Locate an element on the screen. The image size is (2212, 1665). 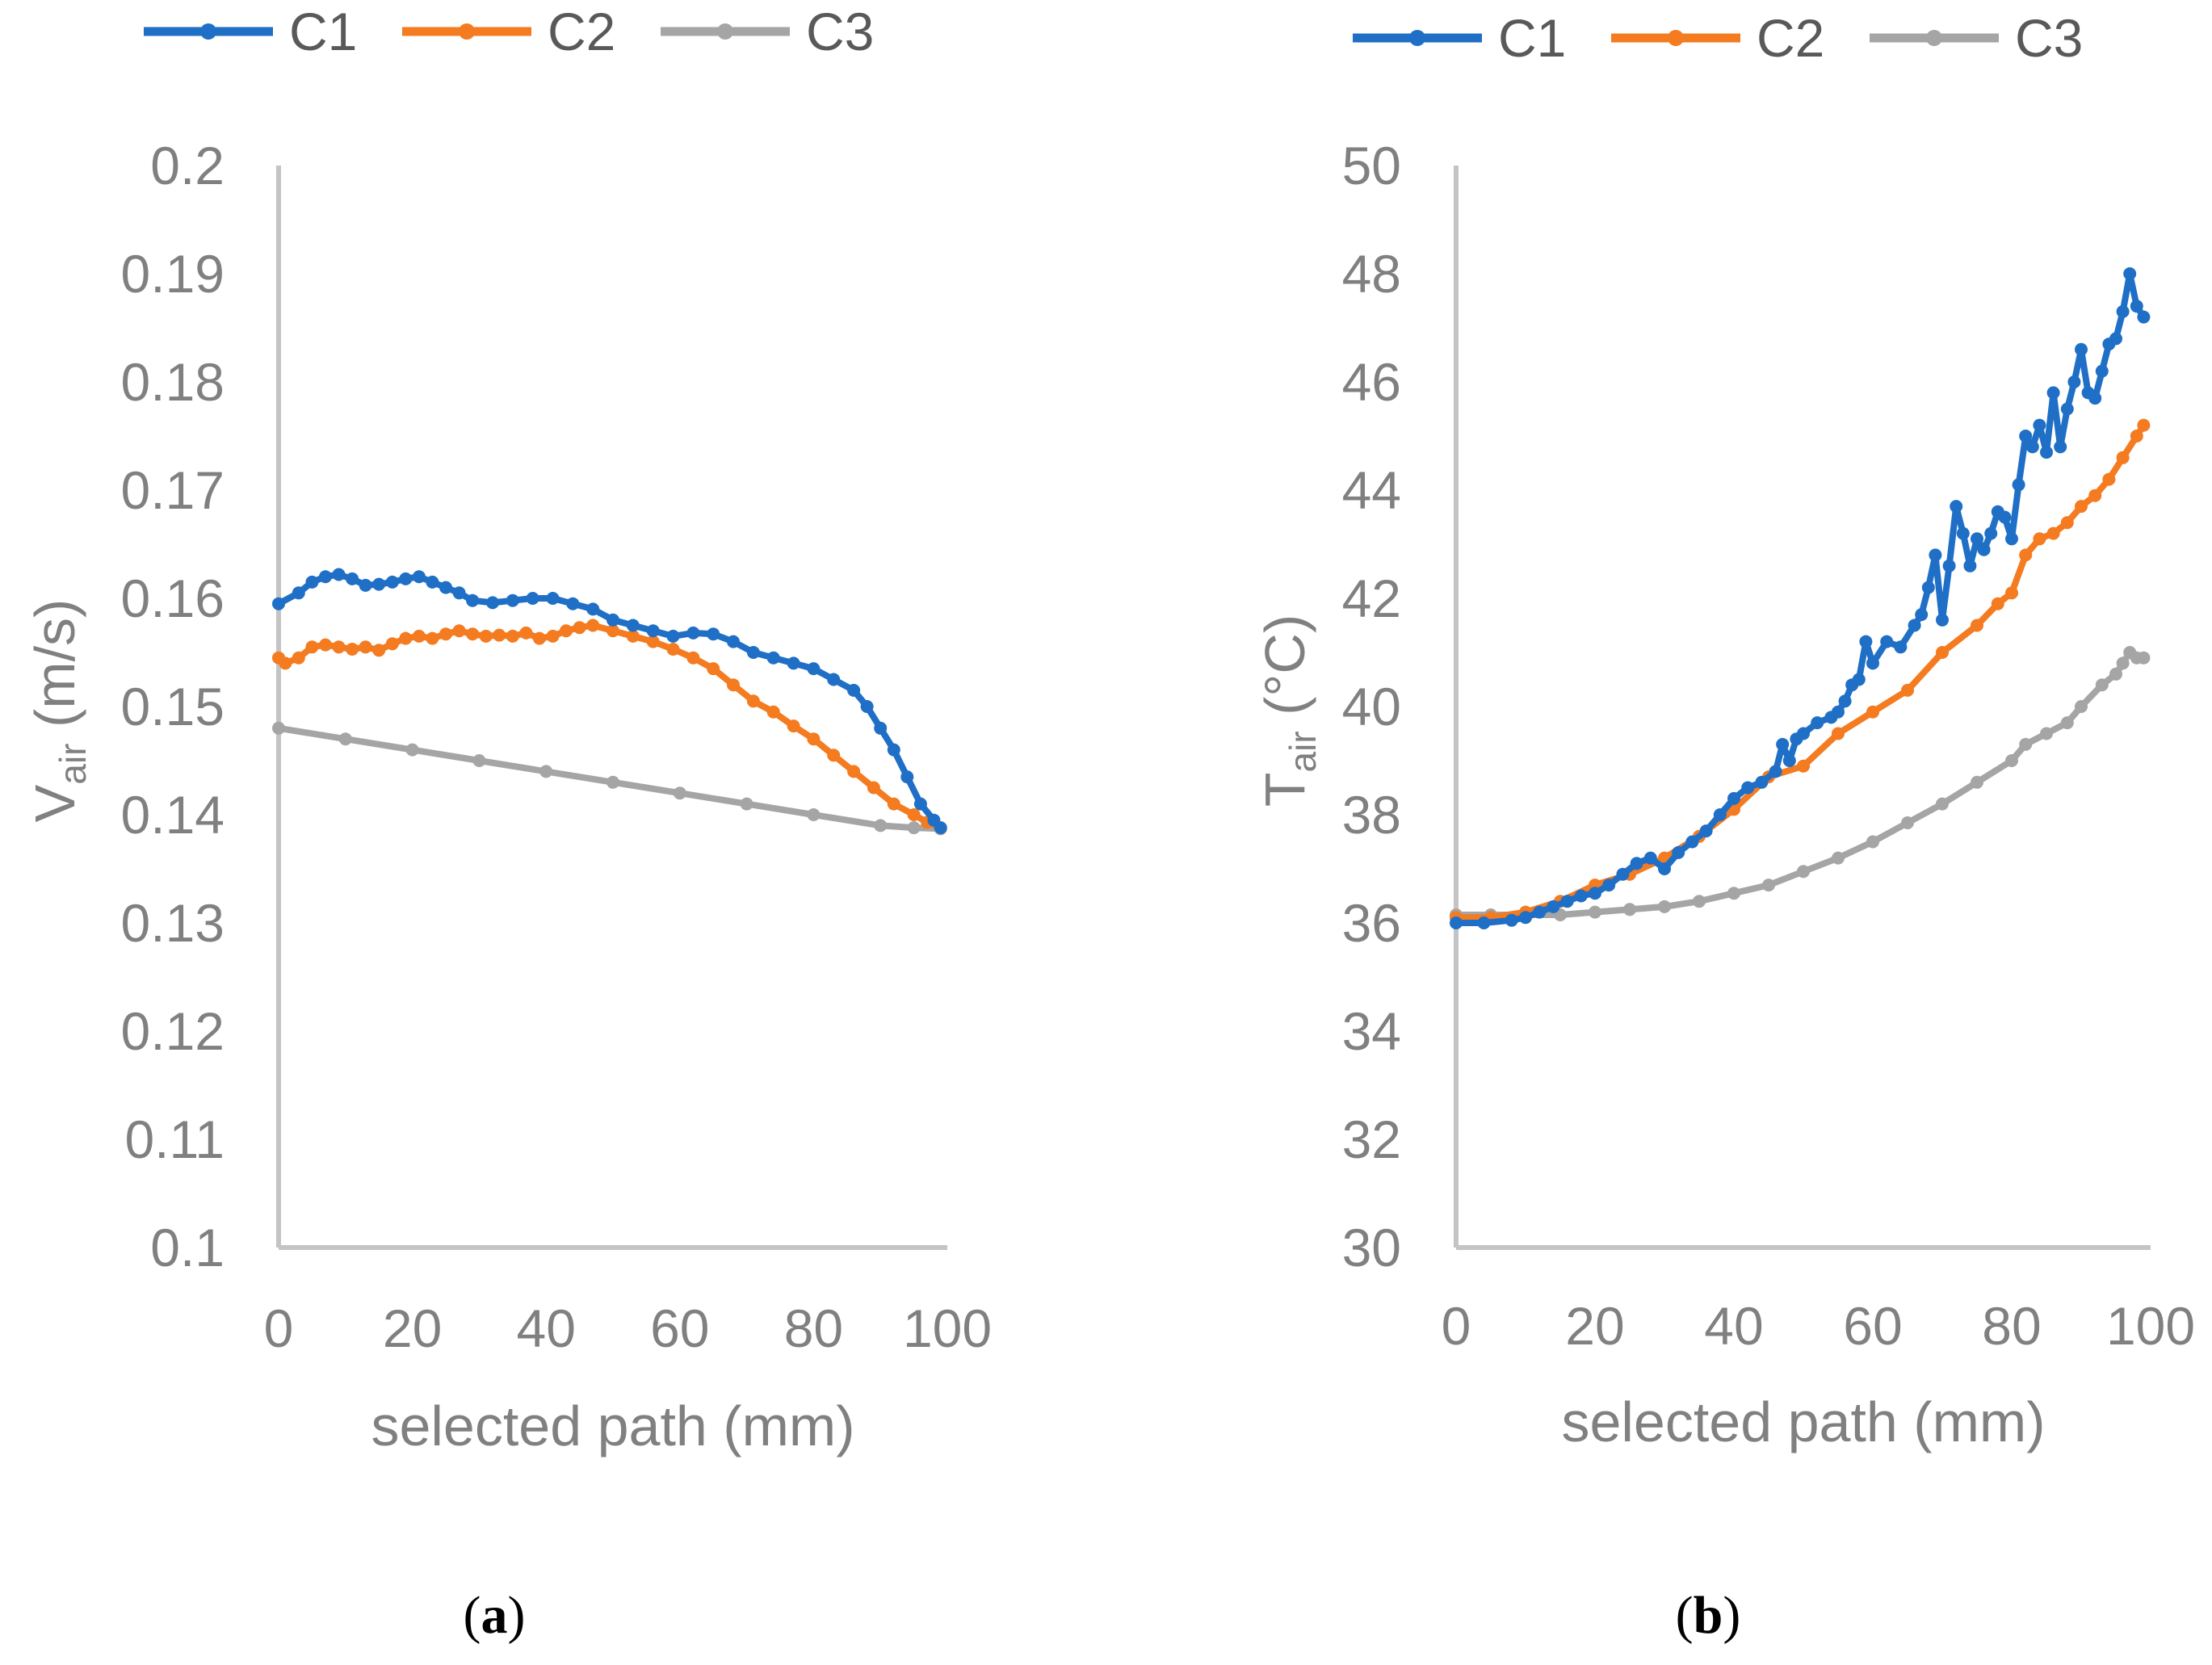
x-tick-label: 100 is located at coordinates (2150, 1326).